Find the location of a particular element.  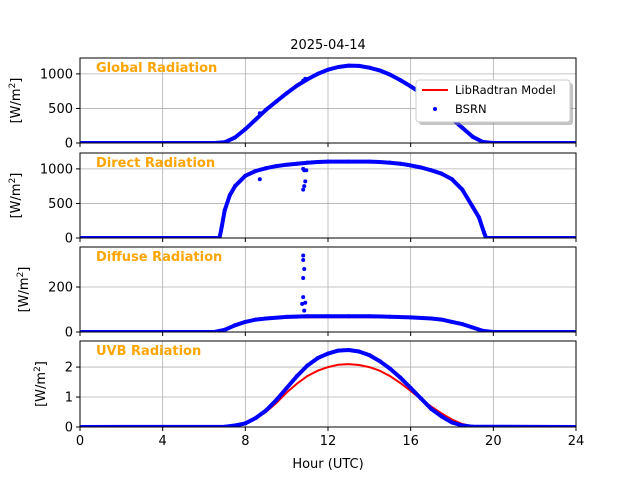

chart-title: 2025-04-14 is located at coordinates (328, 45).